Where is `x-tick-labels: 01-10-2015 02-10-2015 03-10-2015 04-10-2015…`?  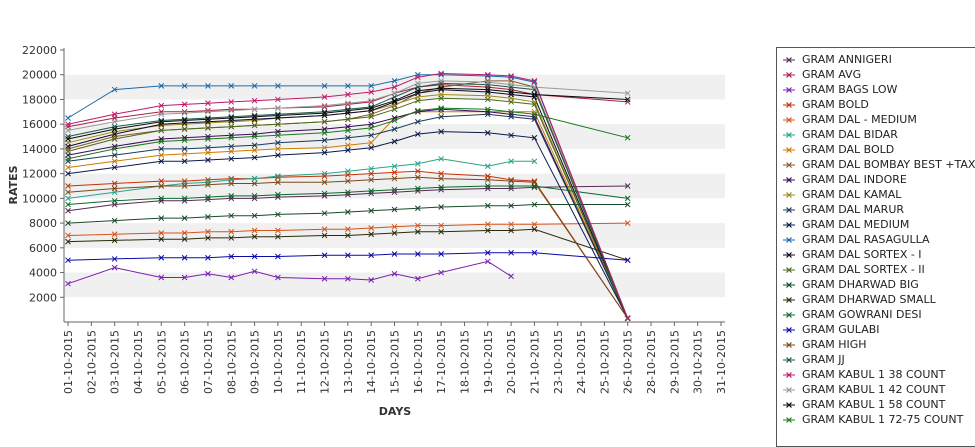 x-tick-labels: 01-10-2015 02-10-2015 03-10-2015 04-10-2015… is located at coordinates (395, 362).